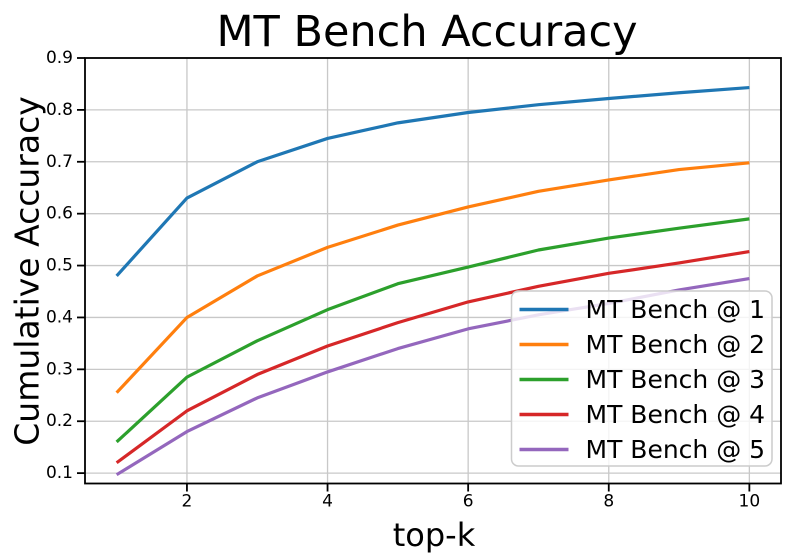 This screenshot has height=560, width=793. Describe the element at coordinates (676, 344) in the screenshot. I see `legend-label-2: MT Bench @ 2` at that location.